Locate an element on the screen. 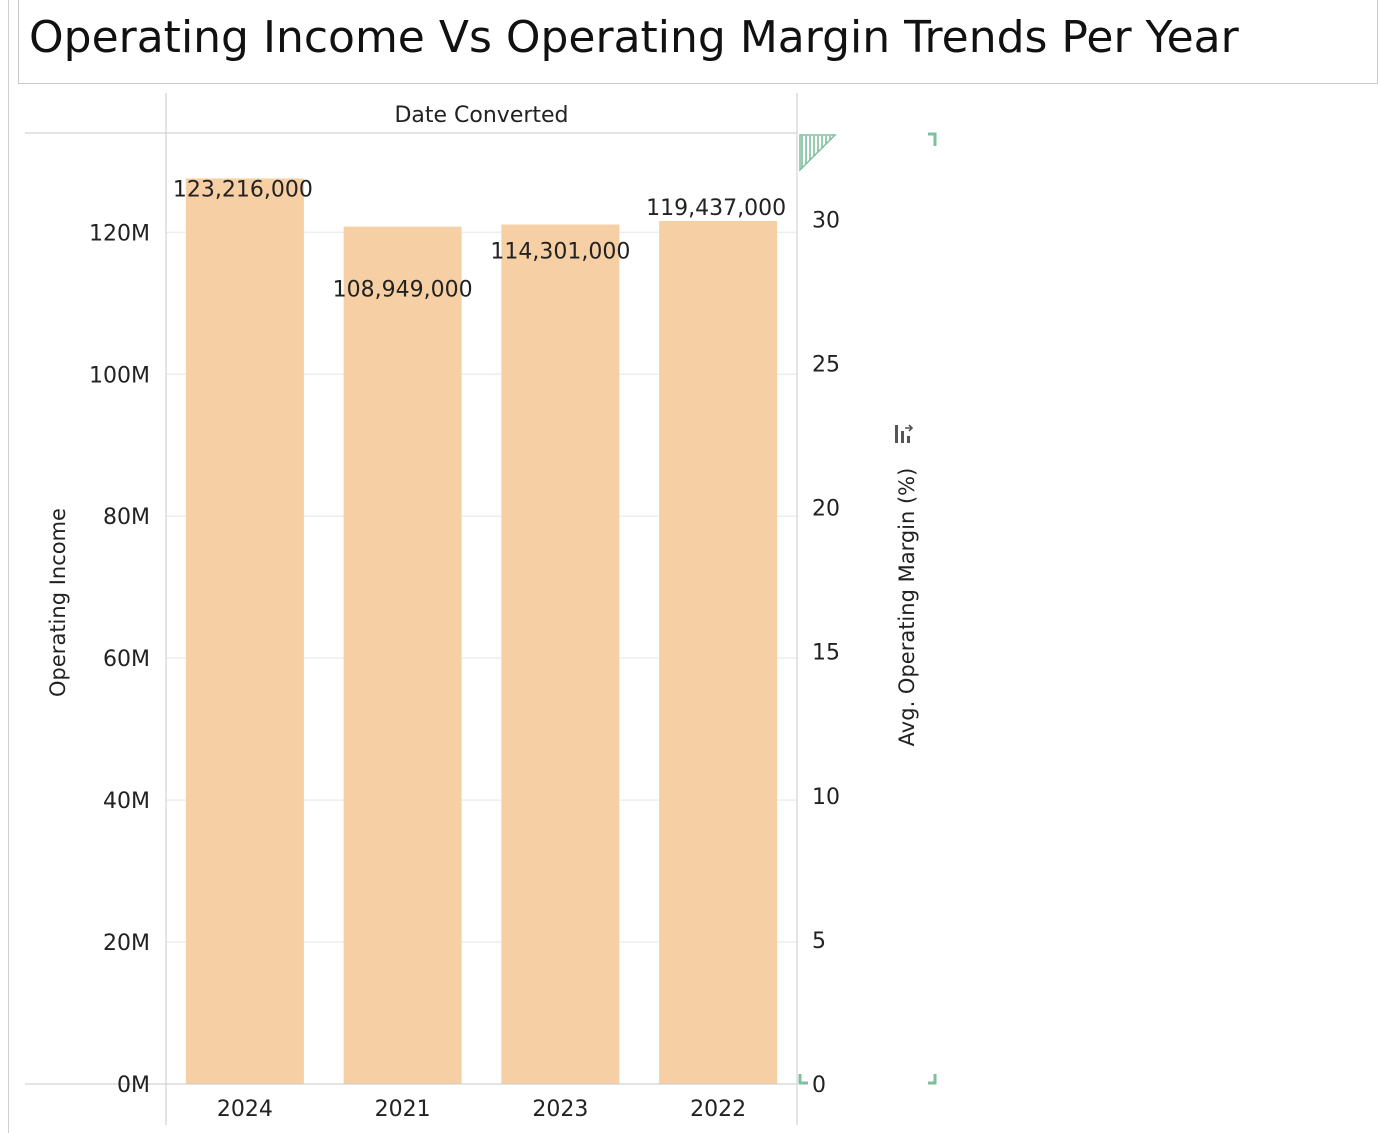 This screenshot has height=1133, width=1380. y-tick-label: 80M is located at coordinates (126, 517).